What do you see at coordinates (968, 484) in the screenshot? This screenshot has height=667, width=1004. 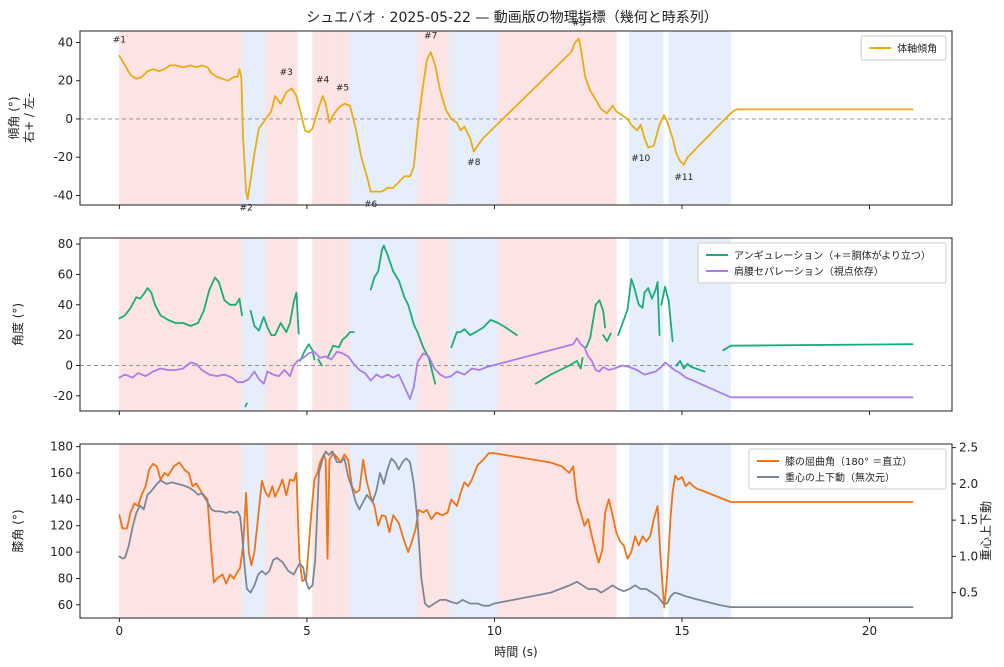 I see `y2-tick-label: 2.0` at bounding box center [968, 484].